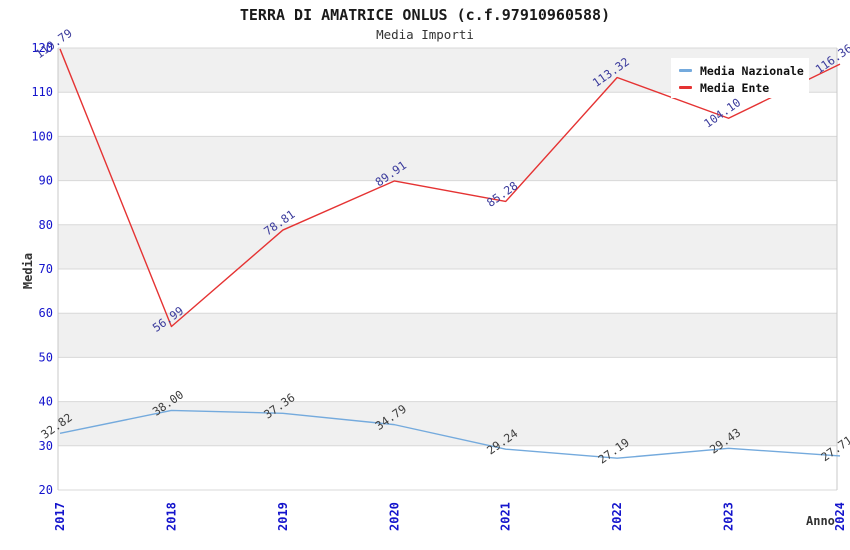 The height and width of the screenshot is (550, 850). Describe the element at coordinates (42, 92) in the screenshot. I see `y-tick-label: 110` at that location.